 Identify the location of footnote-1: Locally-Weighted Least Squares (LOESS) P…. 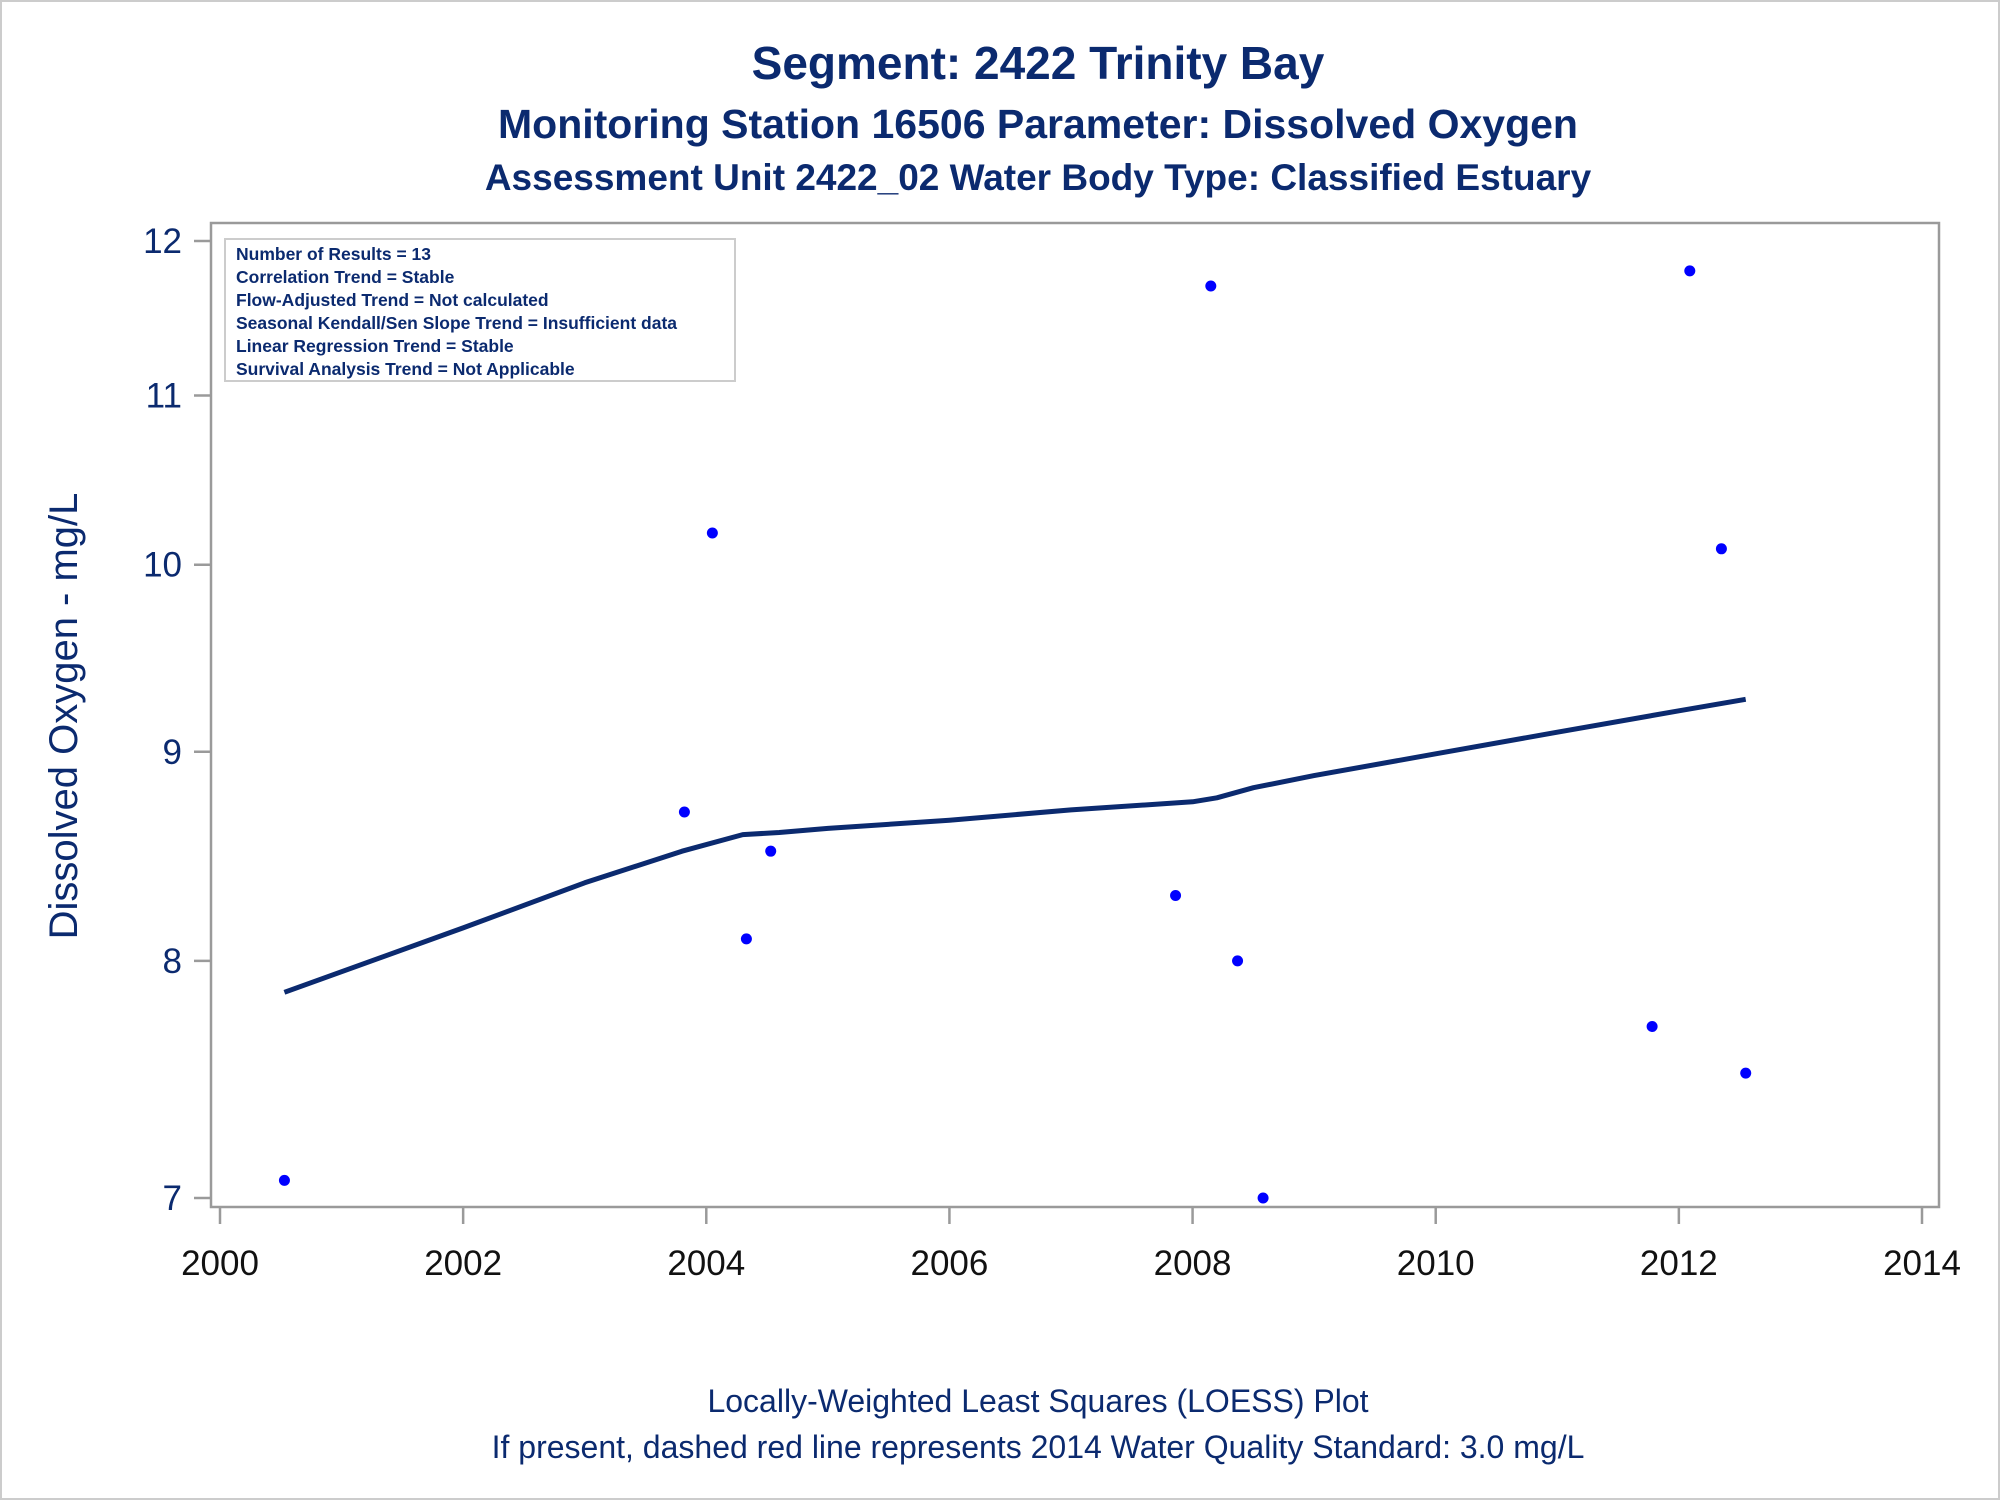
(1037, 1401).